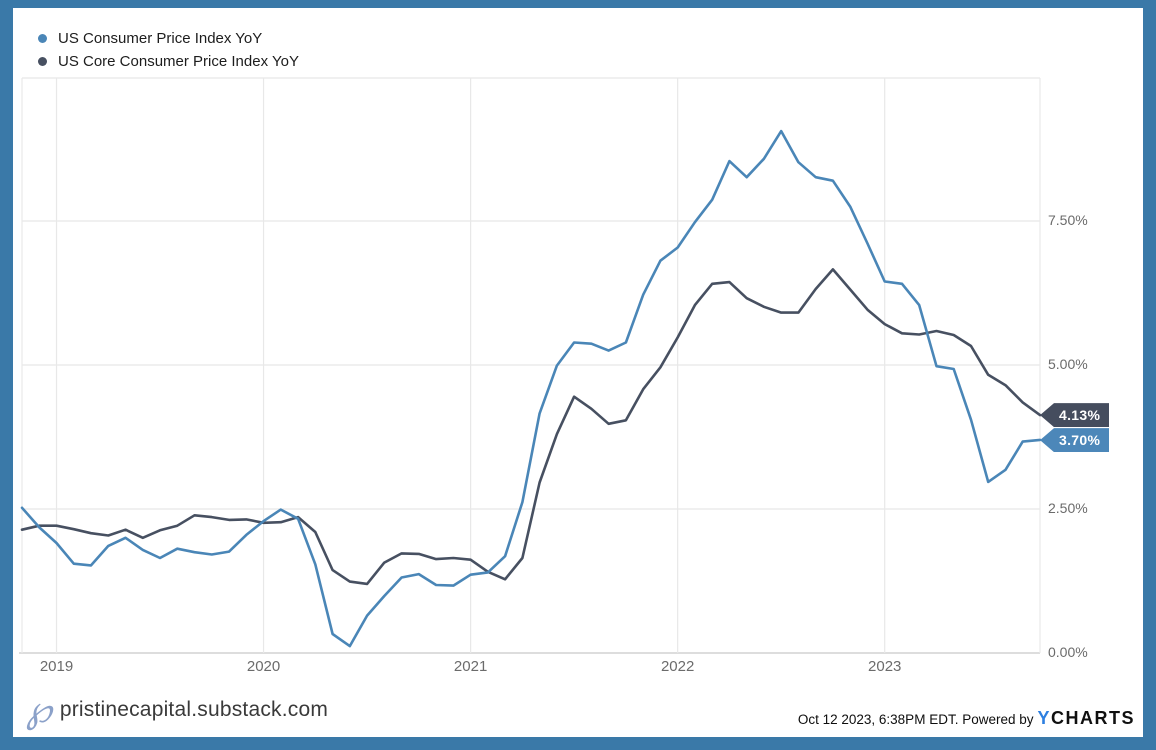 The height and width of the screenshot is (750, 1156). Describe the element at coordinates (677, 666) in the screenshot. I see `x-axis-tick-2022: 2022` at that location.